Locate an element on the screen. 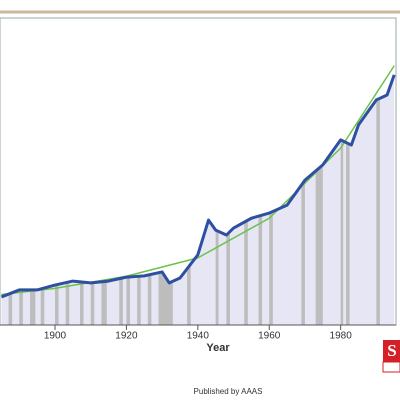 The width and height of the screenshot is (400, 400). footer: Published by AAAS is located at coordinates (228, 391).